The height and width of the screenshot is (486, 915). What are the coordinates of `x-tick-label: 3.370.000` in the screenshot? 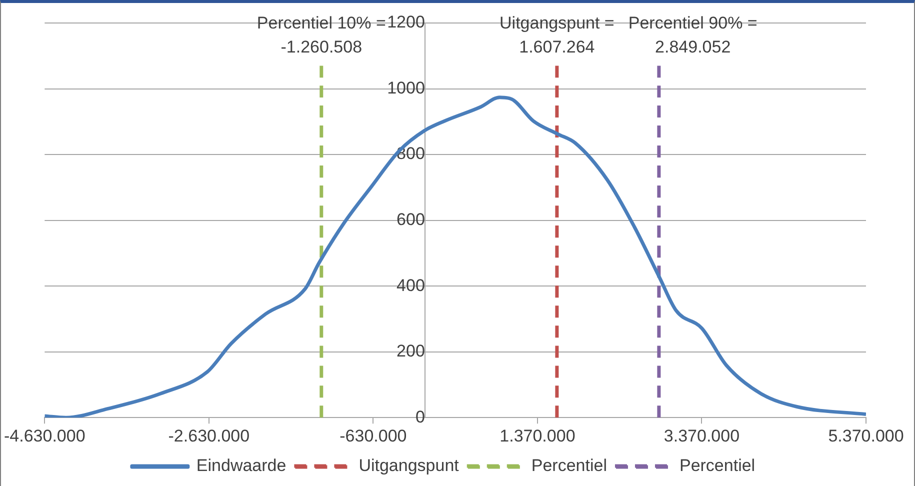 It's located at (702, 436).